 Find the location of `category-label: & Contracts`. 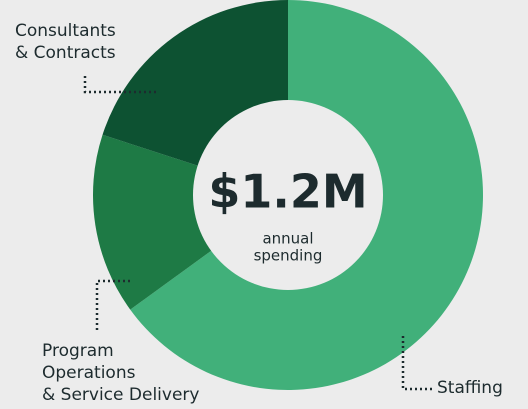

category-label: & Contracts is located at coordinates (65, 53).